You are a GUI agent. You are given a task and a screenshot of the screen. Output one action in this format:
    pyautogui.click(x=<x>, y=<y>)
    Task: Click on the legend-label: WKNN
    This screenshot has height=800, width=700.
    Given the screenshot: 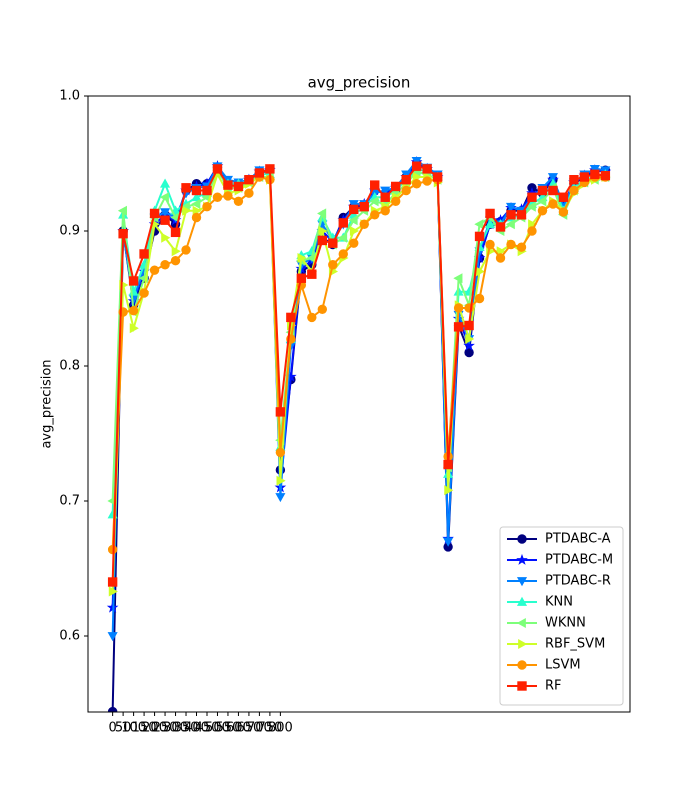 What is the action you would take?
    pyautogui.click(x=565, y=623)
    